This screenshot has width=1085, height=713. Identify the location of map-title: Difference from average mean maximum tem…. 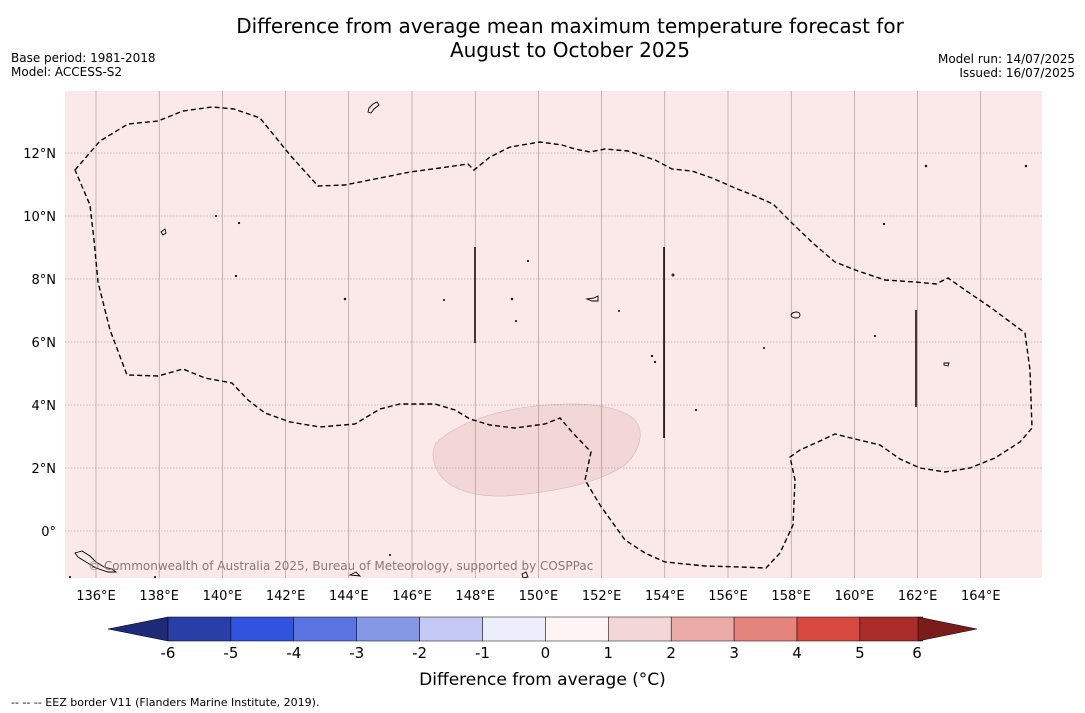
(542, 38).